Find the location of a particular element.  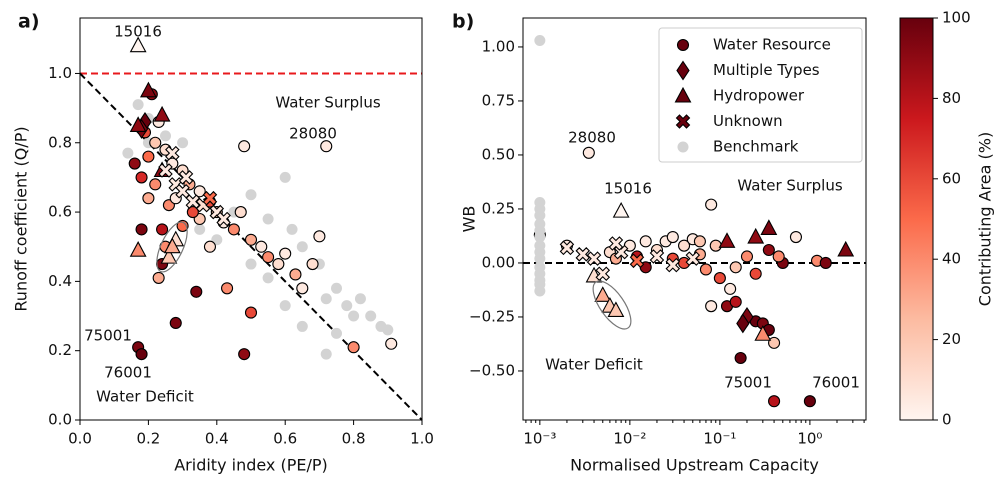

legend-label: Hydropower is located at coordinates (759, 96).